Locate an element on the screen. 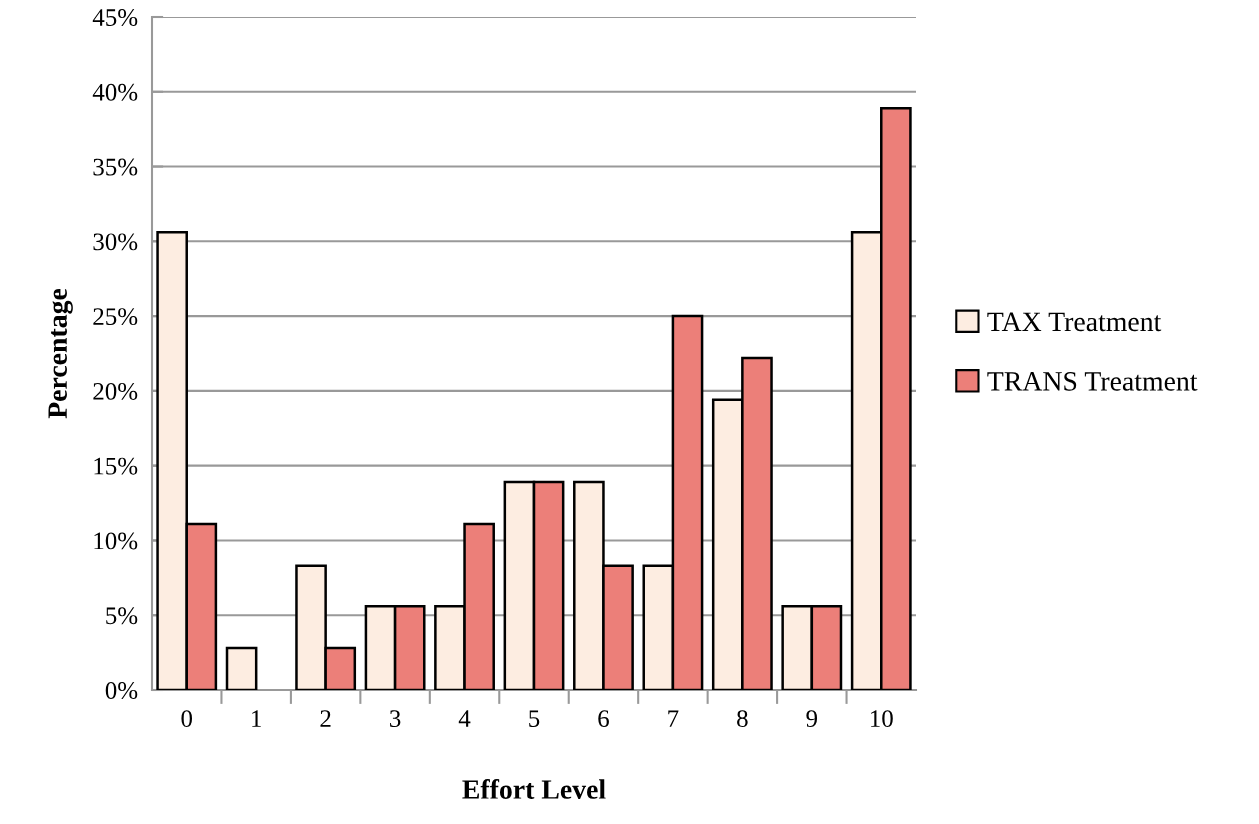 The width and height of the screenshot is (1259, 824). x-tick-label: 9 is located at coordinates (812, 719).